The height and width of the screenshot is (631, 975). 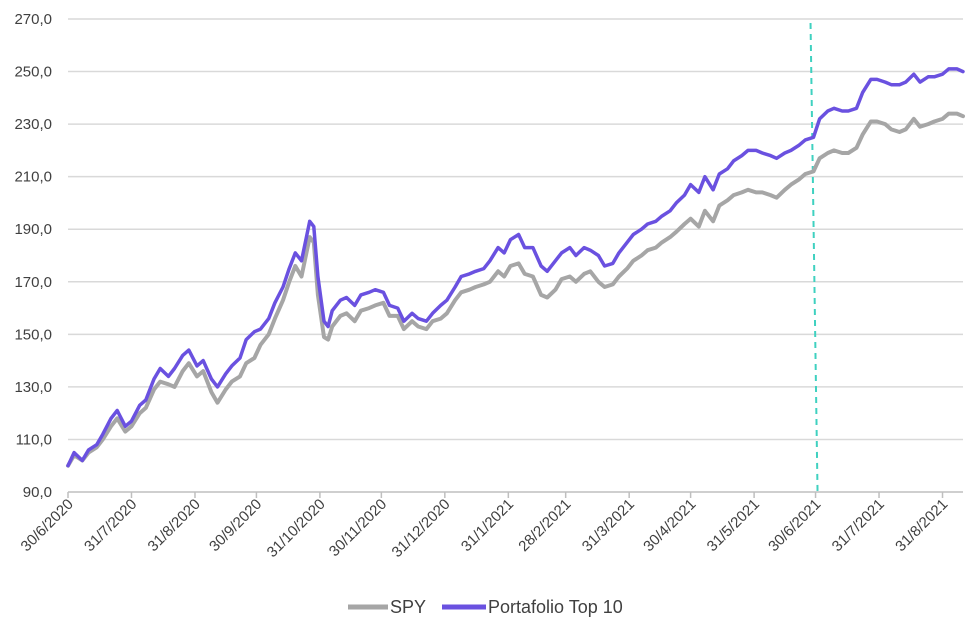 I want to click on y-tick-label: 230,0, so click(x=33, y=124).